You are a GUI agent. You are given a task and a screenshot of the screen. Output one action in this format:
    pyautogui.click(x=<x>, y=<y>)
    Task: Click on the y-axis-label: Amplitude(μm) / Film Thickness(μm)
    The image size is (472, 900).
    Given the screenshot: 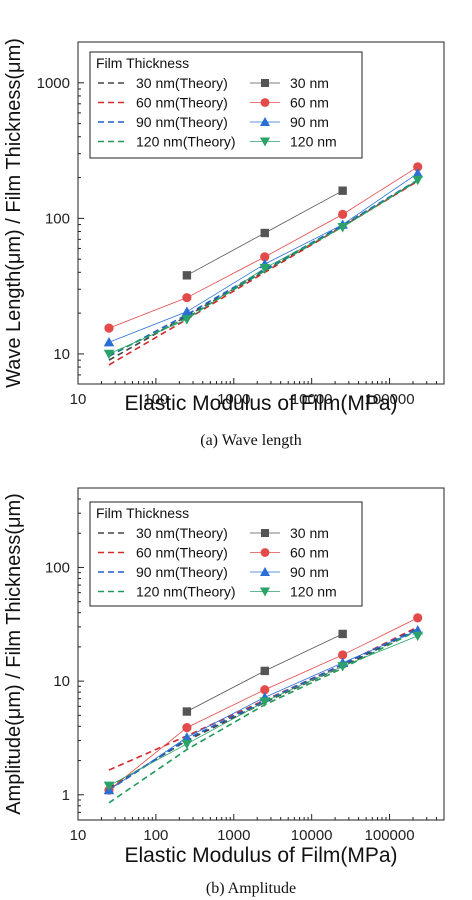 What is the action you would take?
    pyautogui.click(x=14, y=654)
    